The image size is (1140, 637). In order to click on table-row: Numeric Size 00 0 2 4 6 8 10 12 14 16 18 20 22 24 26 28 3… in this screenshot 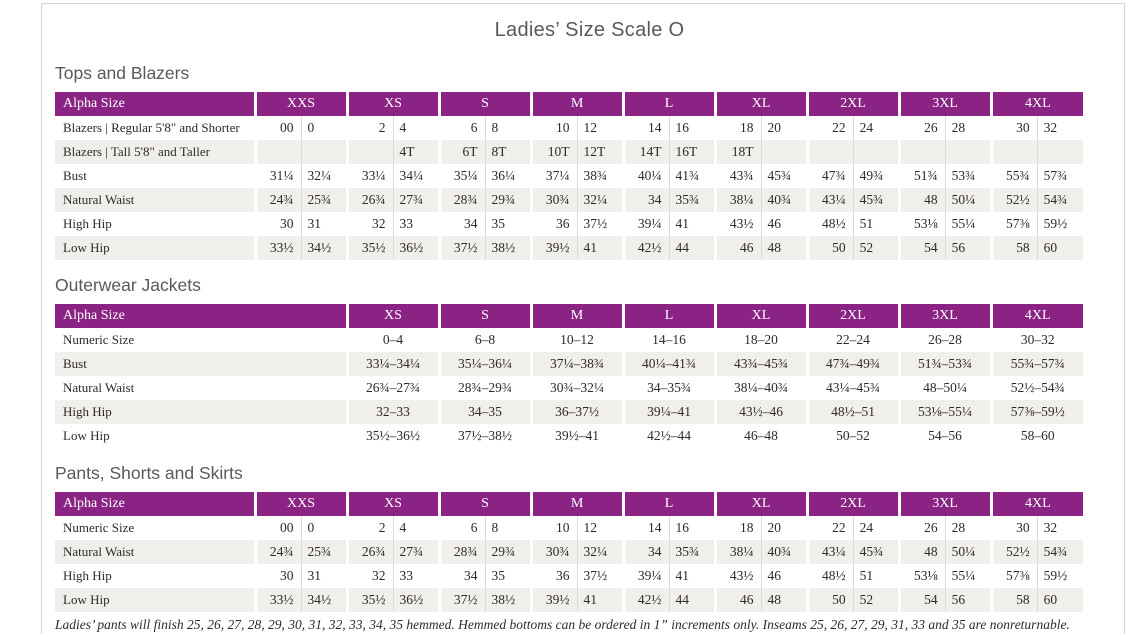, I will do `click(569, 528)`.